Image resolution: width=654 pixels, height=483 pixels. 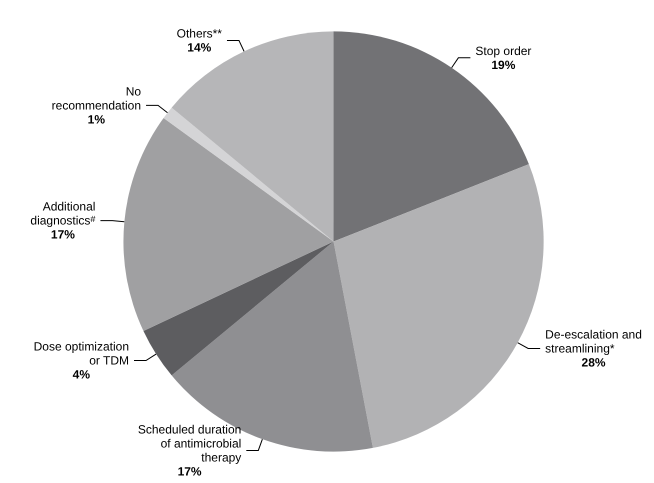 What do you see at coordinates (503, 65) in the screenshot?
I see `data-label: 19%` at bounding box center [503, 65].